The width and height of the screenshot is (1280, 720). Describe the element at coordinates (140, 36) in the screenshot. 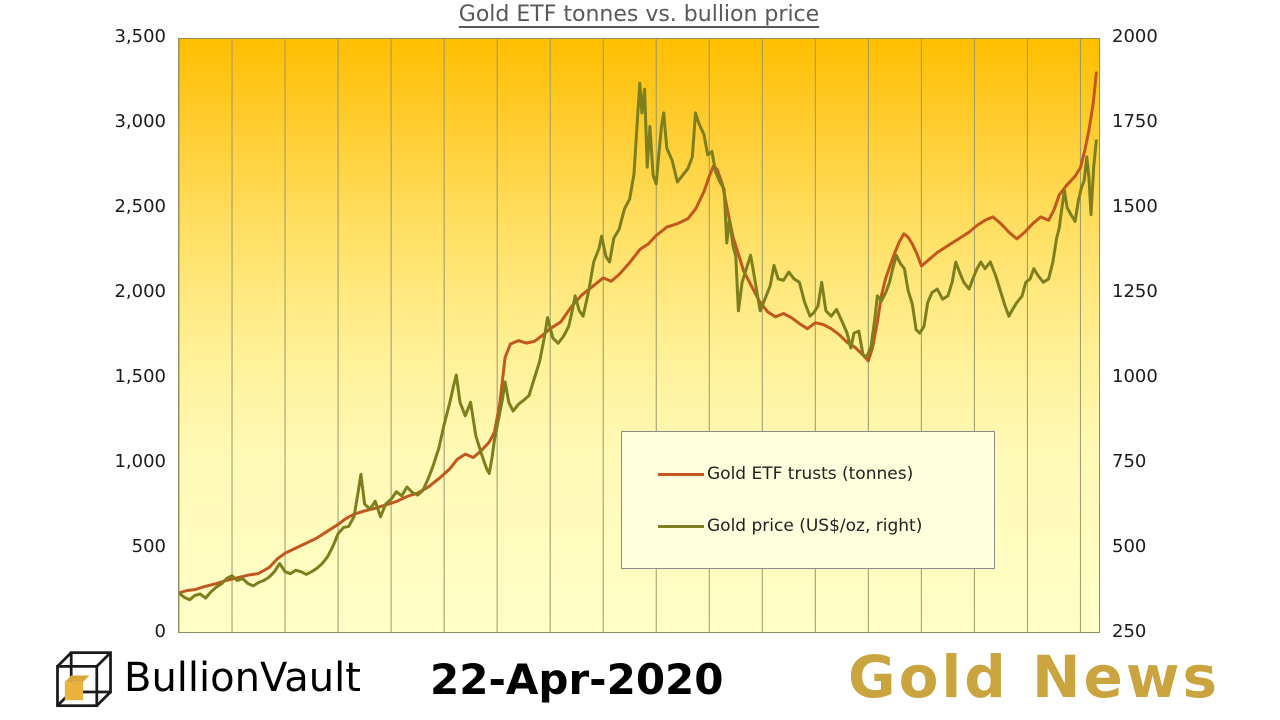

I see `axis-tick-label: 3,500` at that location.